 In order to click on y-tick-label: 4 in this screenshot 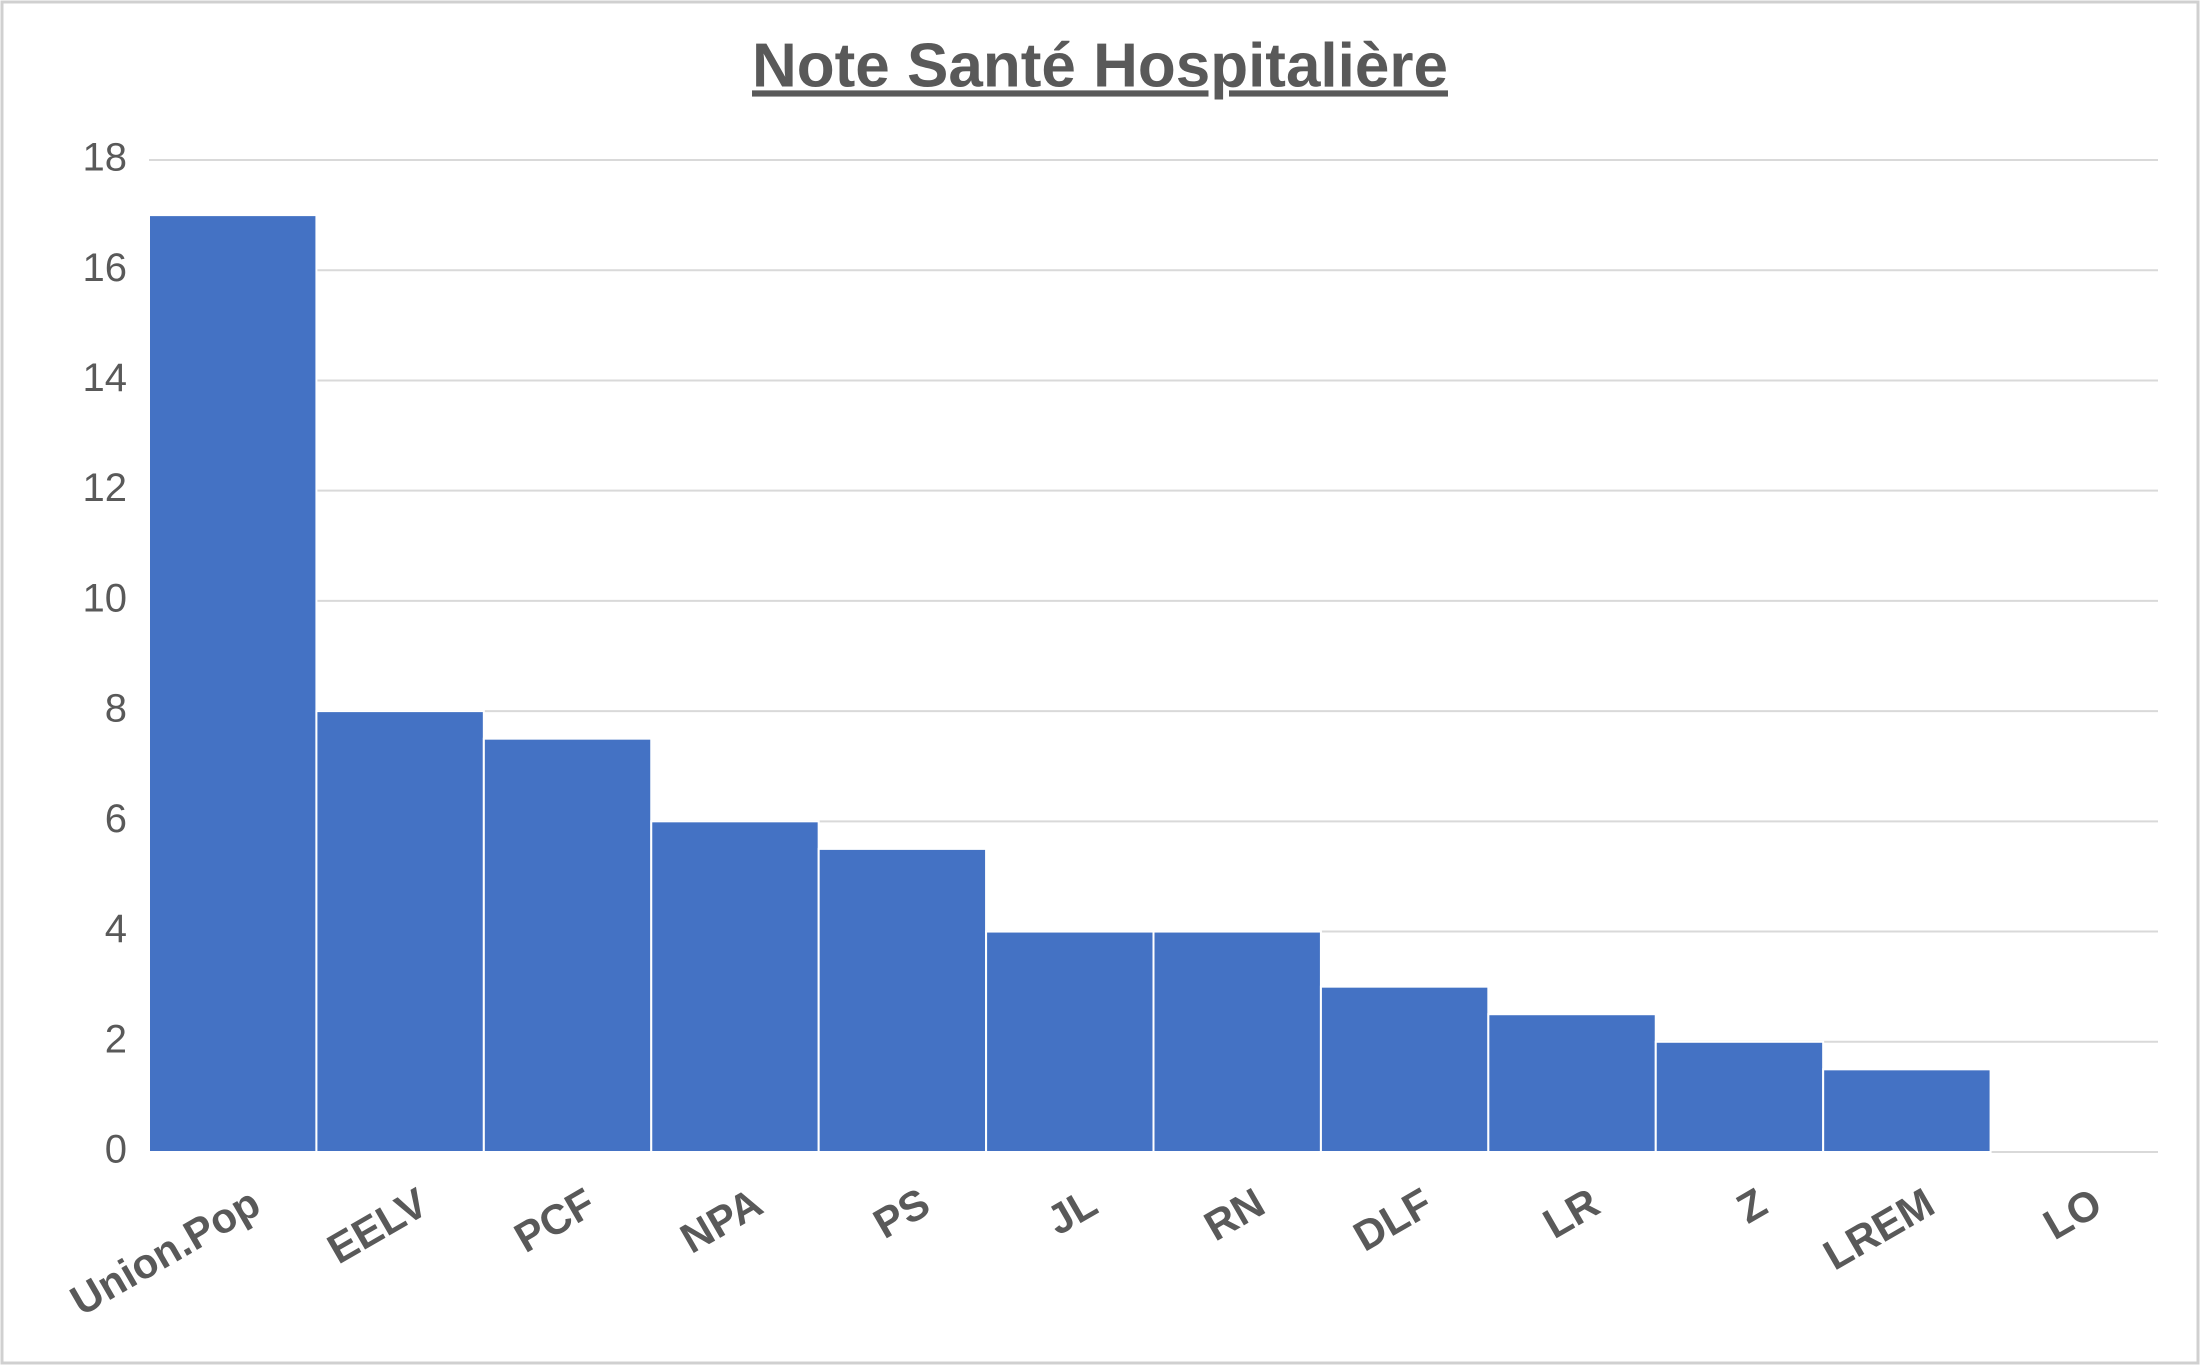, I will do `click(116, 929)`.